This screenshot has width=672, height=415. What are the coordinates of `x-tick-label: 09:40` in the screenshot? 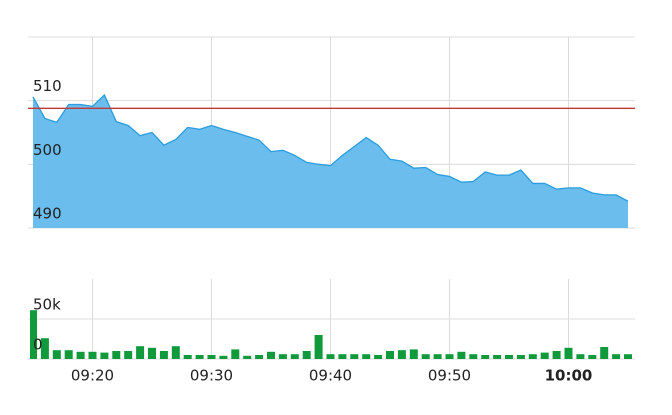 It's located at (330, 376).